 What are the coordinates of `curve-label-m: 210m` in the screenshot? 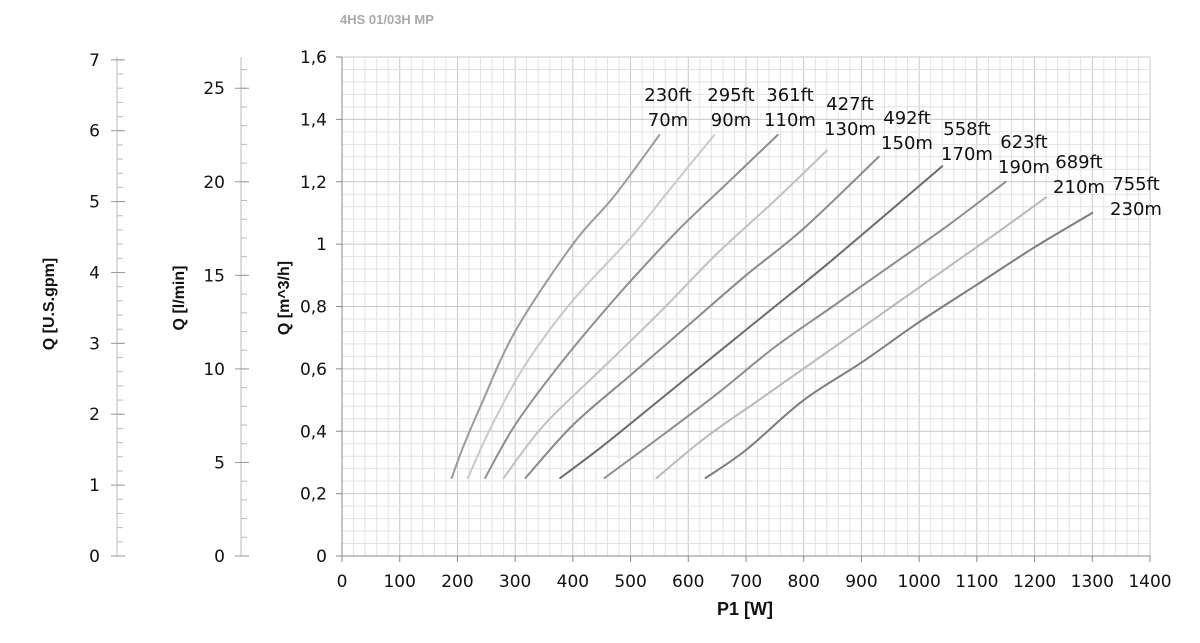 It's located at (1079, 187).